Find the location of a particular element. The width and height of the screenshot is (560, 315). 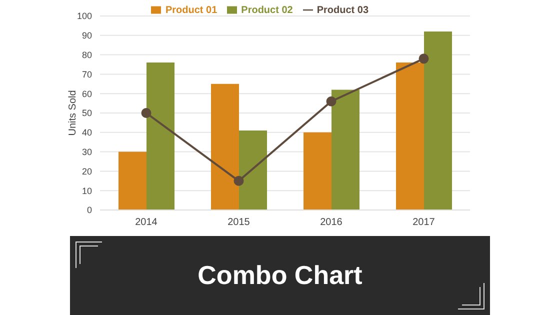

y-tick-label: 40 is located at coordinates (87, 133).